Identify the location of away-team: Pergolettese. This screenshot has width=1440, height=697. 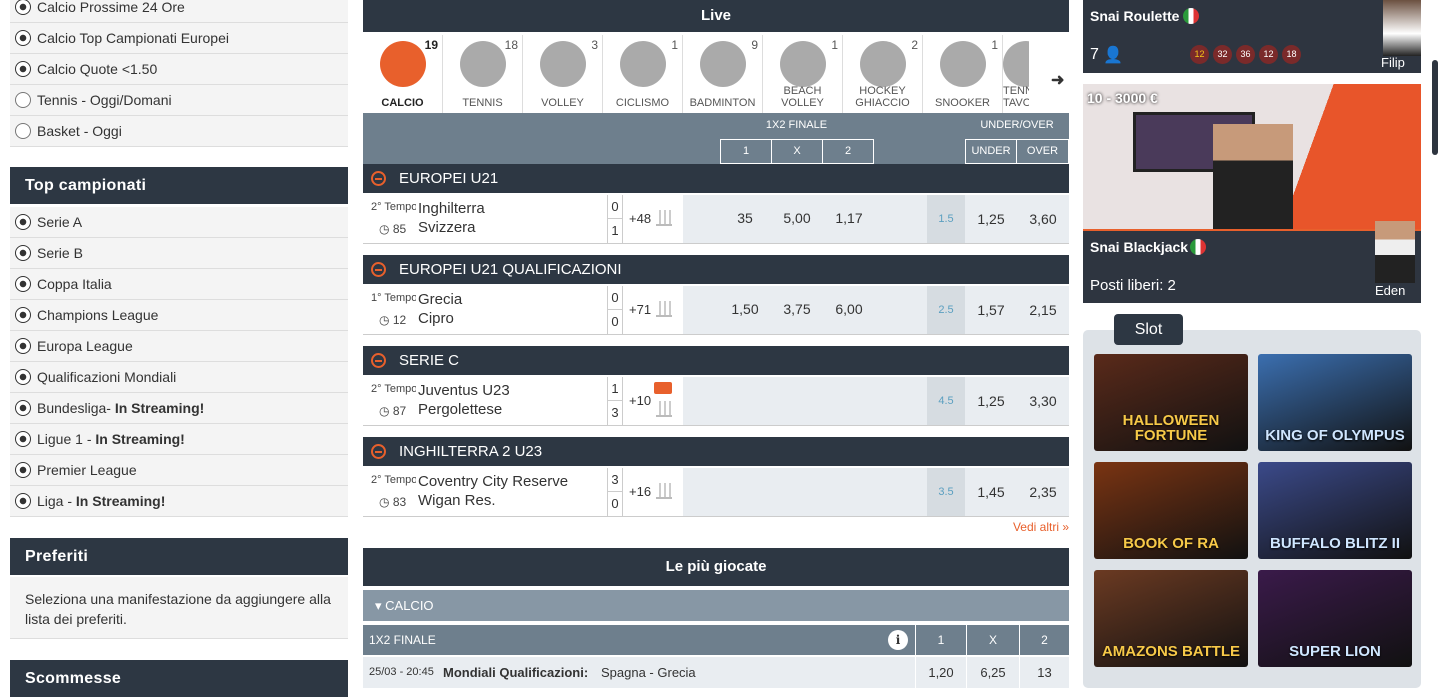
(460, 409).